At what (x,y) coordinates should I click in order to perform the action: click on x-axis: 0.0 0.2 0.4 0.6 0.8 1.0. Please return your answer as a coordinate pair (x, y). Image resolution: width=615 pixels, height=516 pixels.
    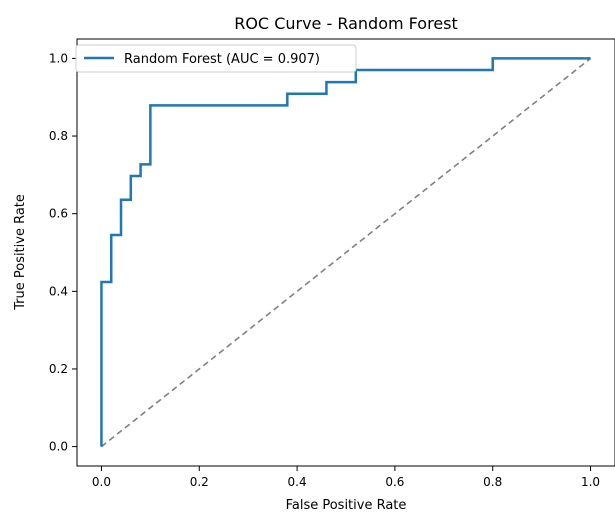
    Looking at the image, I should click on (346, 477).